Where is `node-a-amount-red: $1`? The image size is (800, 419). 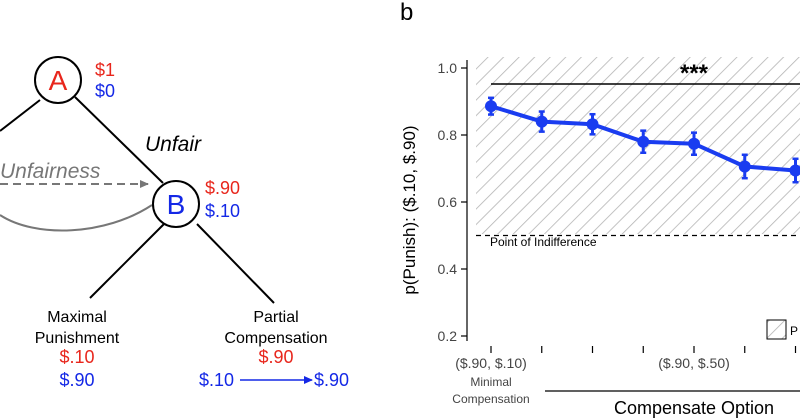
node-a-amount-red: $1 is located at coordinates (105, 70).